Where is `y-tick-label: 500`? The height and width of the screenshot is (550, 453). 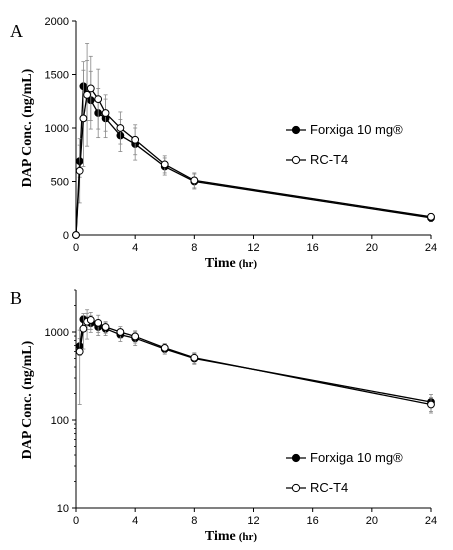
y-tick-label: 500 is located at coordinates (60, 183).